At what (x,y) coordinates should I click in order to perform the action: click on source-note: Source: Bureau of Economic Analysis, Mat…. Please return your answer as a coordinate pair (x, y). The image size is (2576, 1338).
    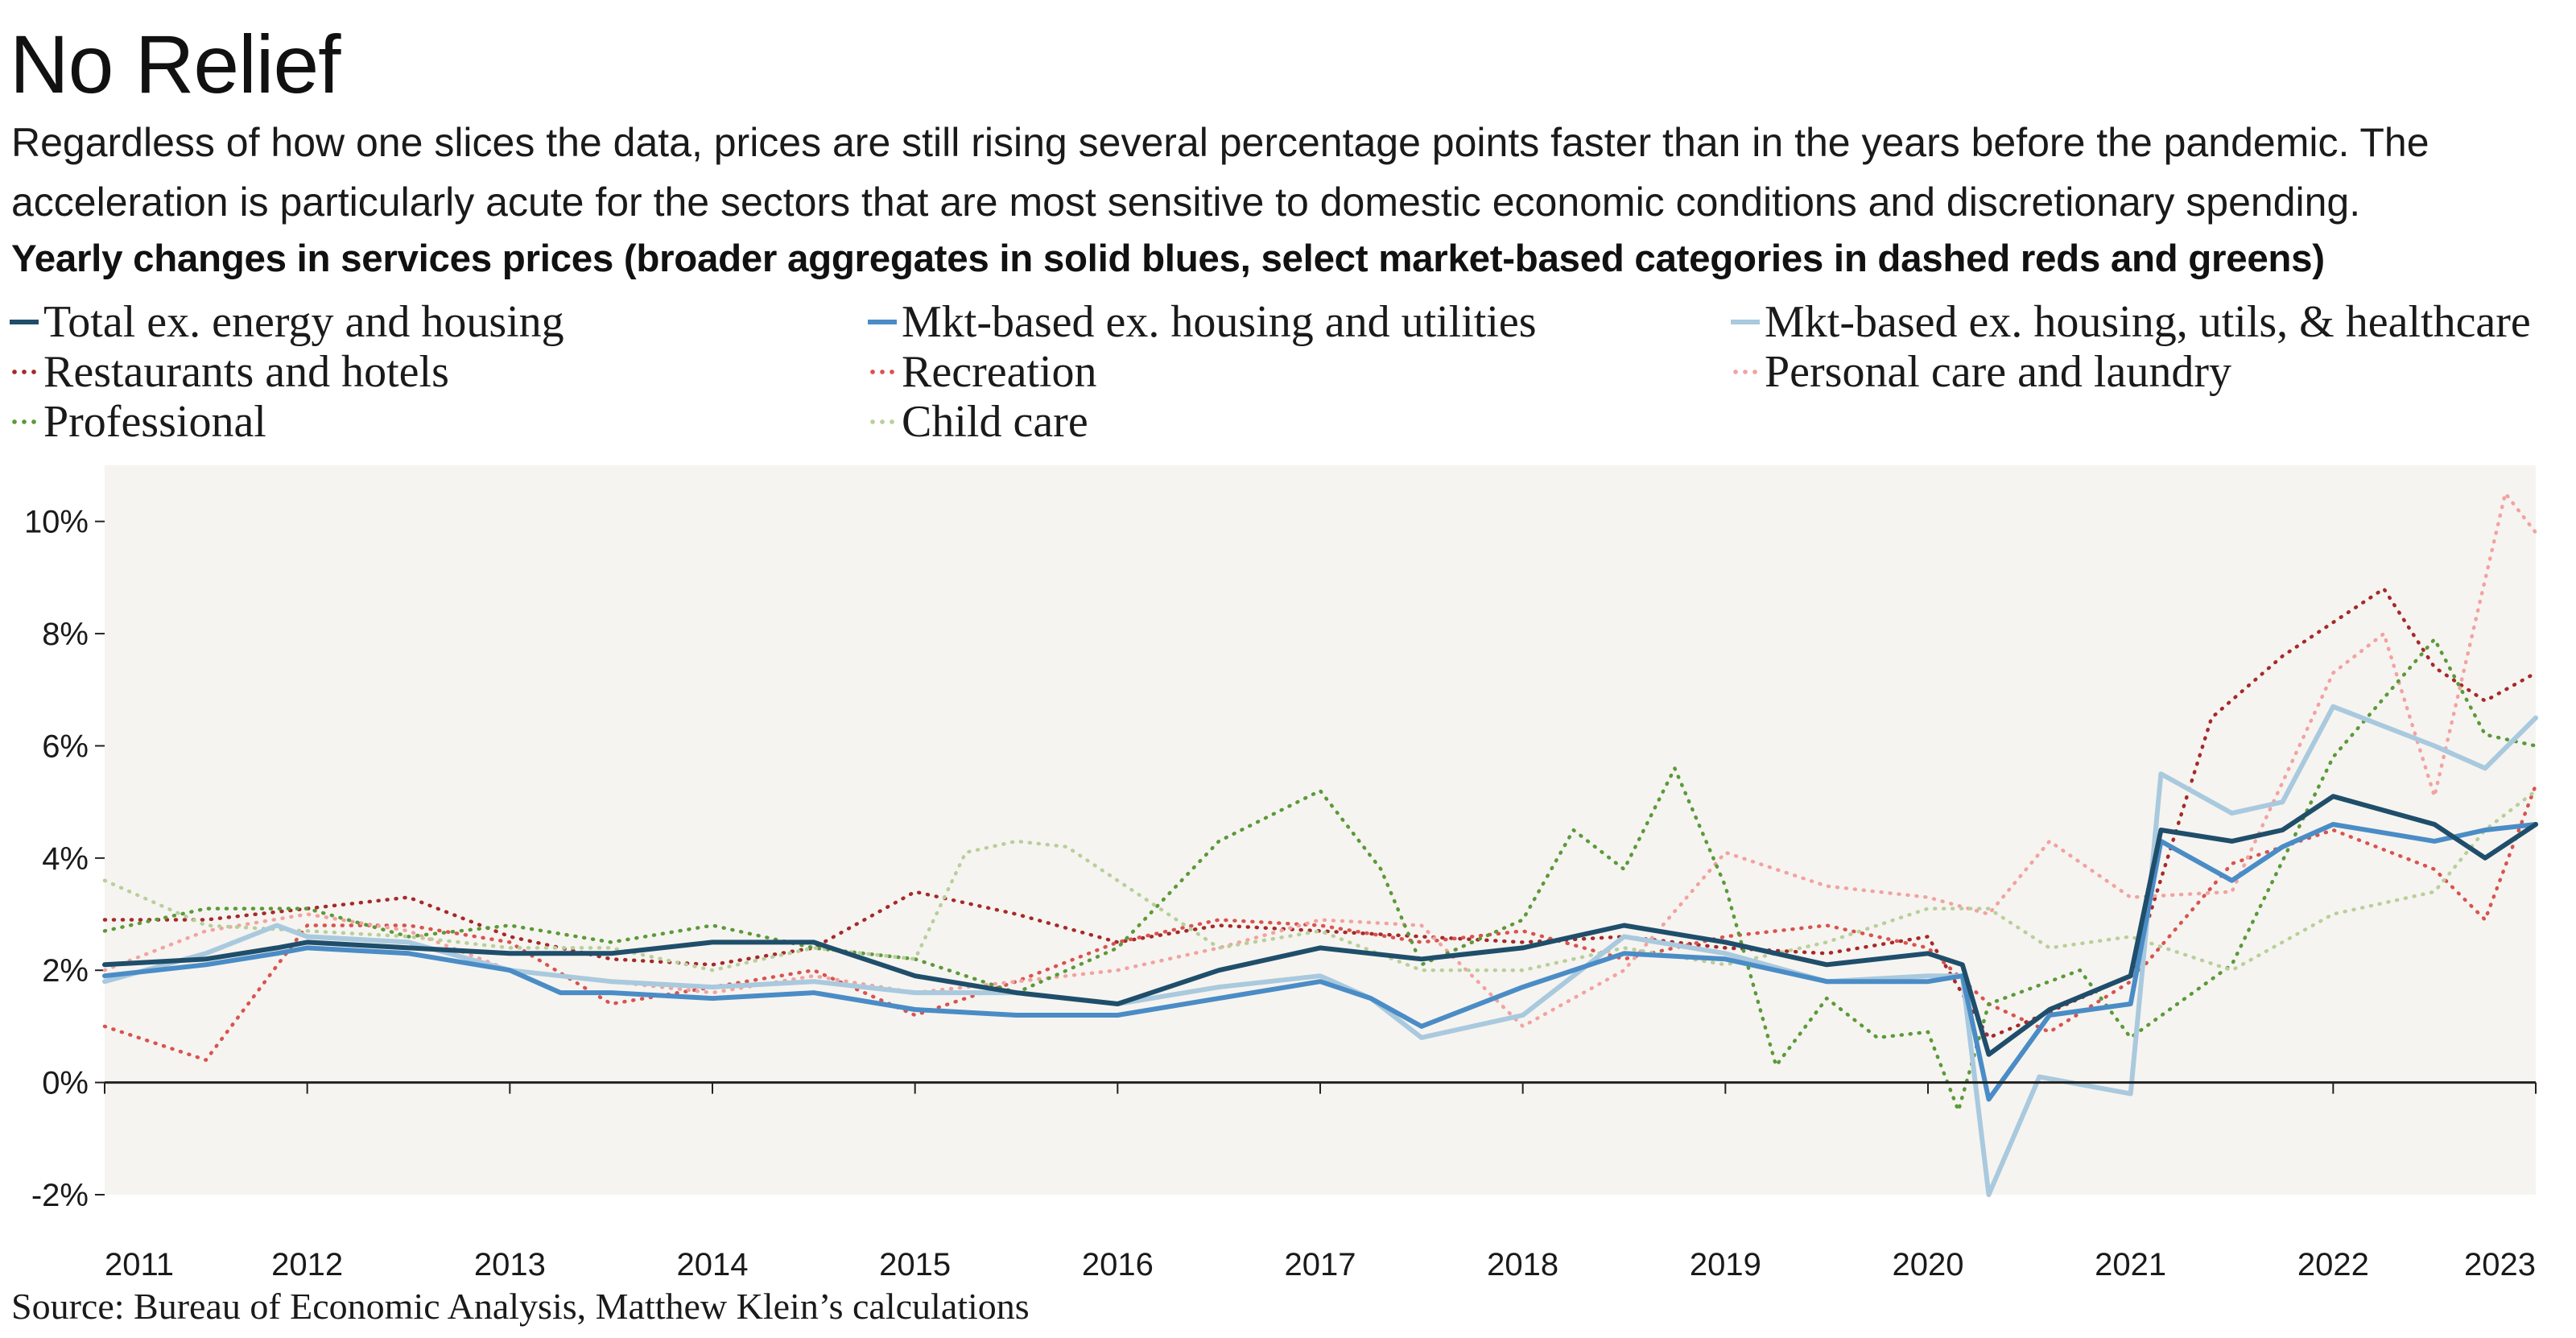
    Looking at the image, I should click on (520, 1306).